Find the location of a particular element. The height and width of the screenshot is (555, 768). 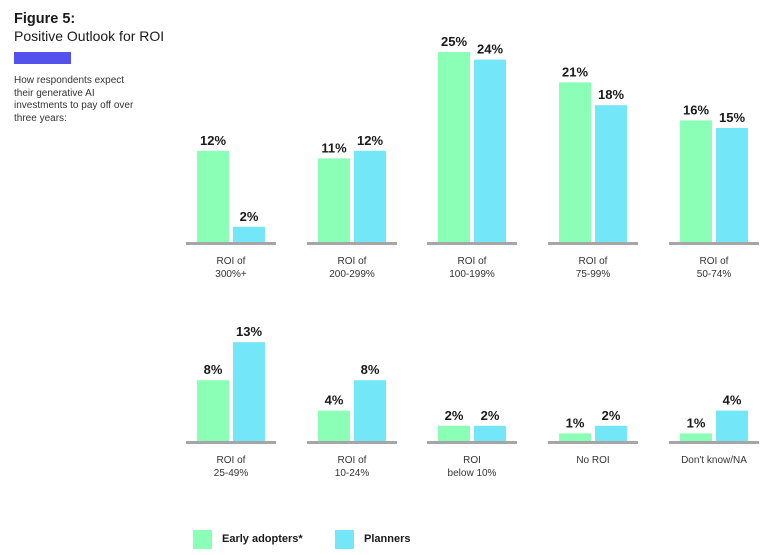

category-label-6: ROI of is located at coordinates (352, 460).